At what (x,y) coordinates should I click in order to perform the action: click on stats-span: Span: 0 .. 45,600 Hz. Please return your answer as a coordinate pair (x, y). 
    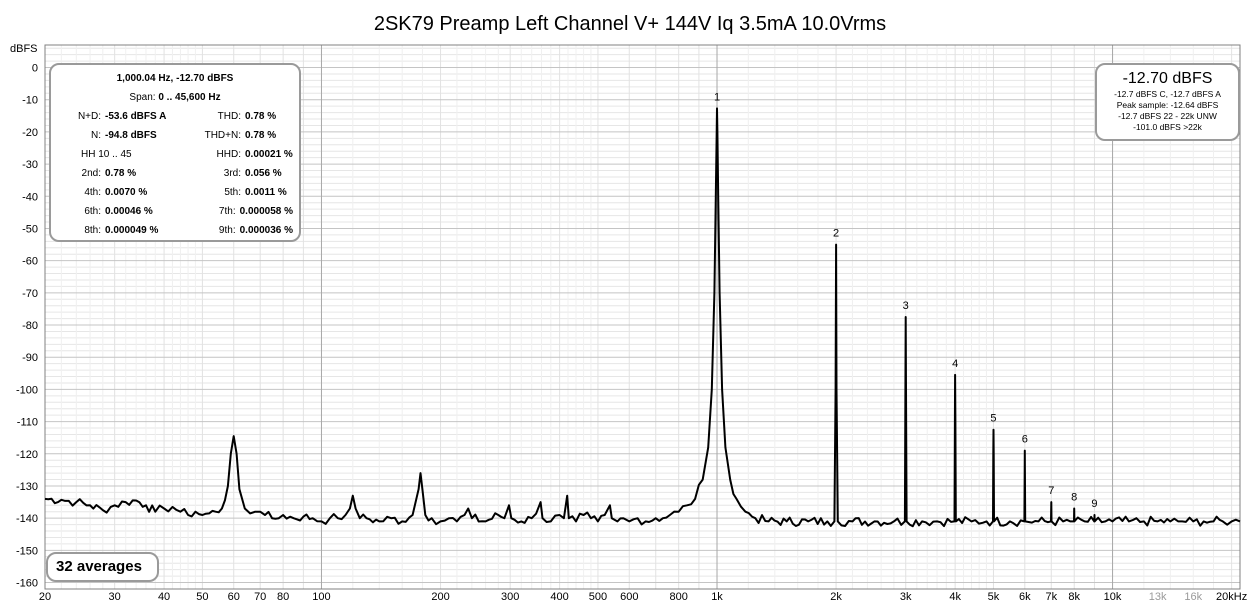
    Looking at the image, I should click on (175, 97).